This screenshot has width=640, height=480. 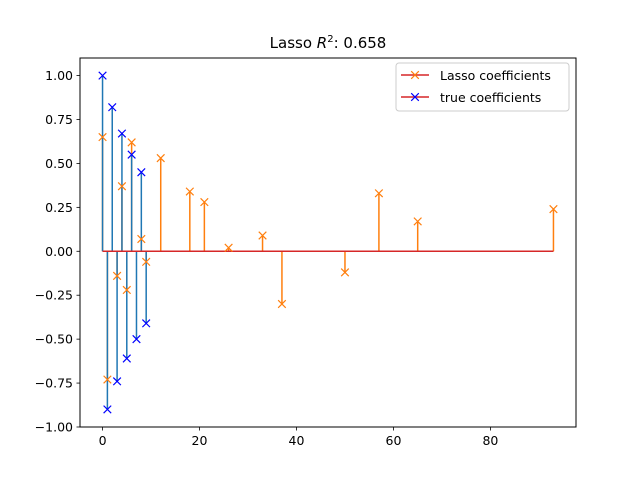 What do you see at coordinates (394, 440) in the screenshot?
I see `x-tick-label: 60` at bounding box center [394, 440].